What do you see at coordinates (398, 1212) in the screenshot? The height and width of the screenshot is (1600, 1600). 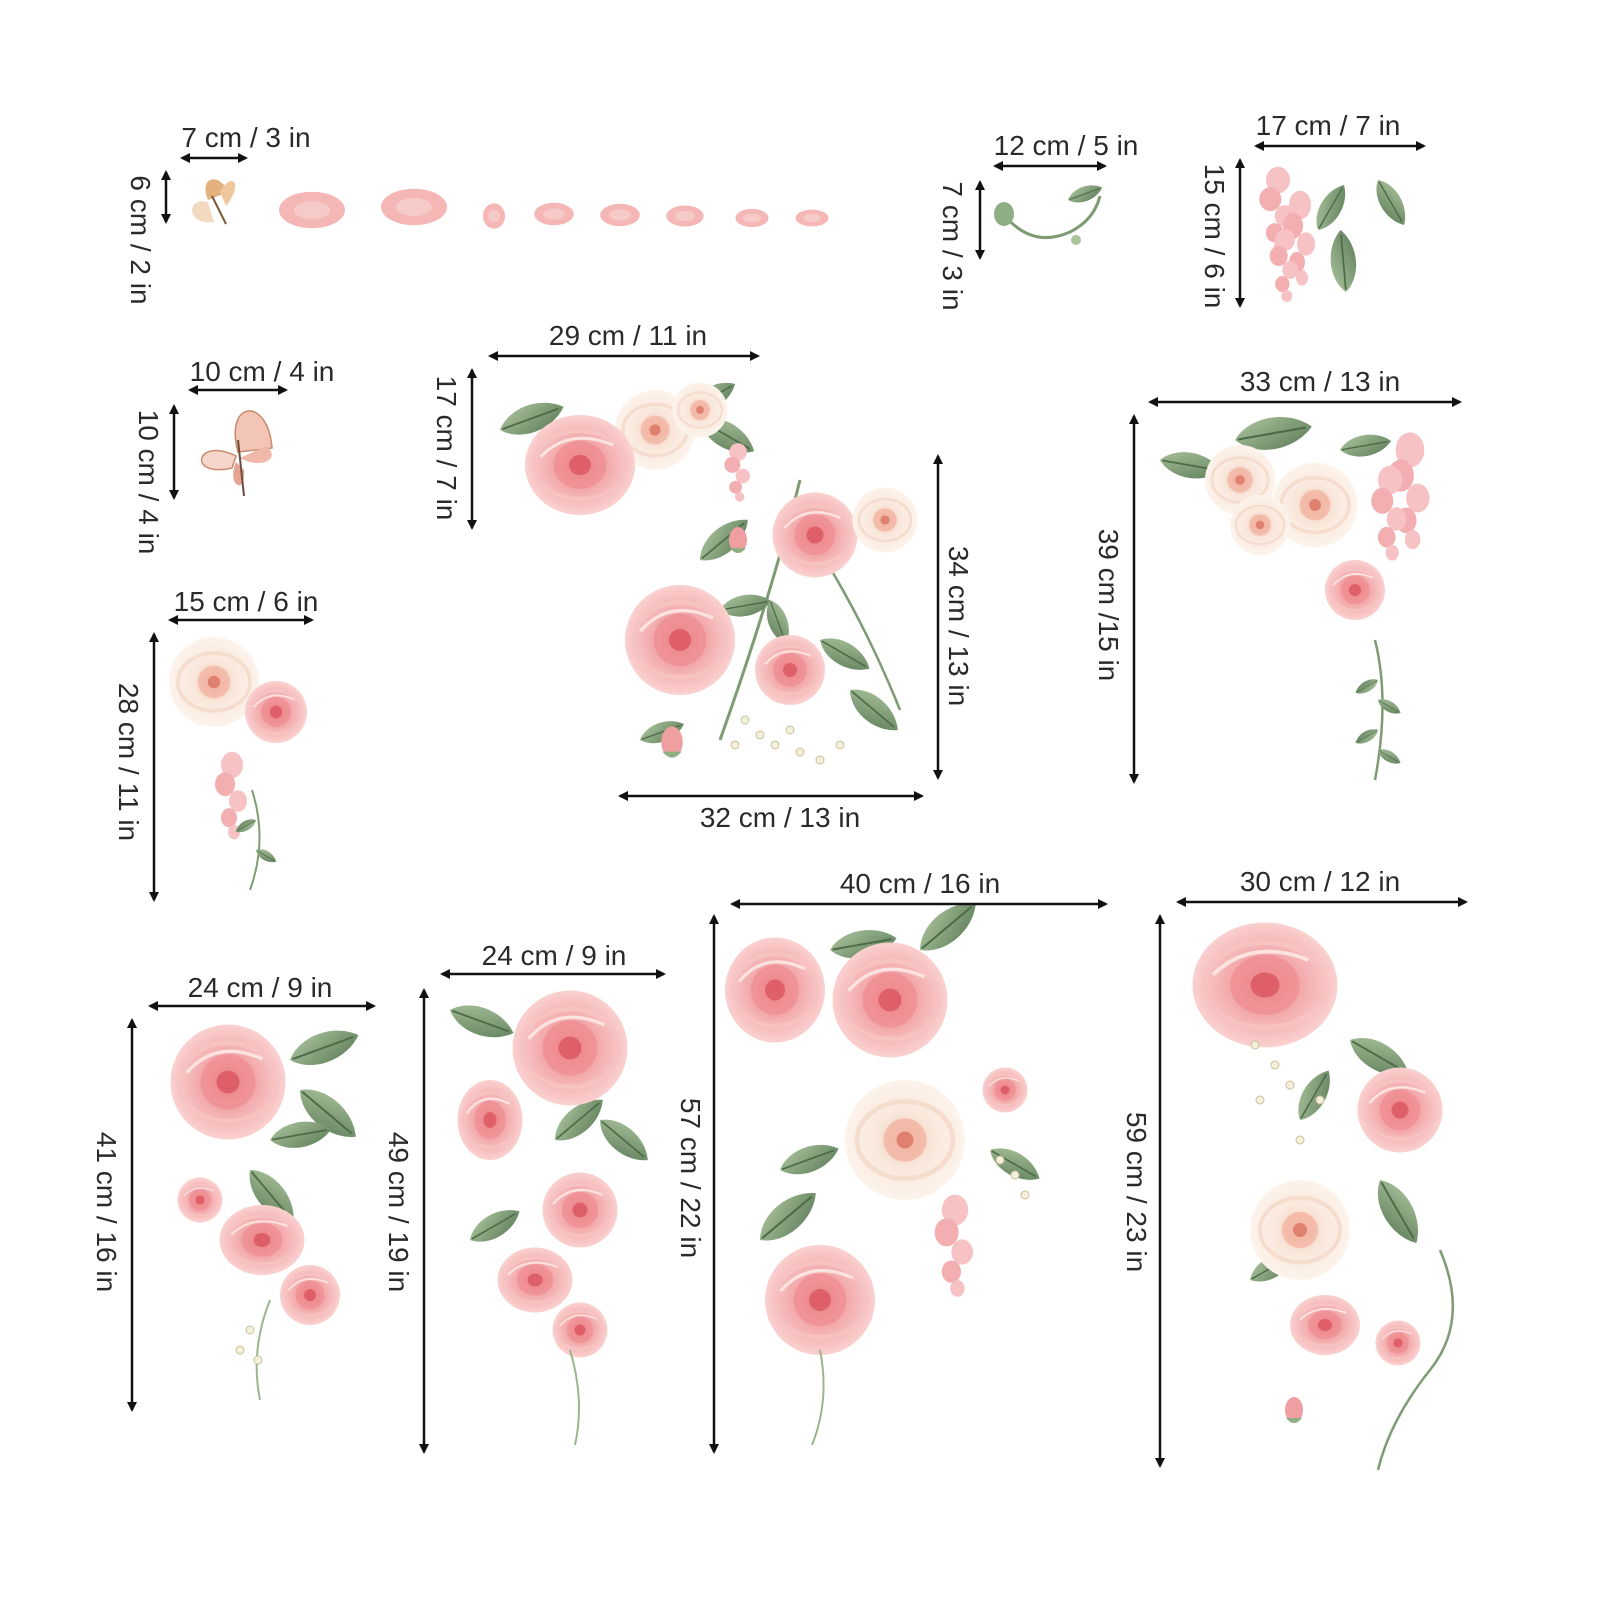 I see `label-b-height: 49 cm / 19 in` at bounding box center [398, 1212].